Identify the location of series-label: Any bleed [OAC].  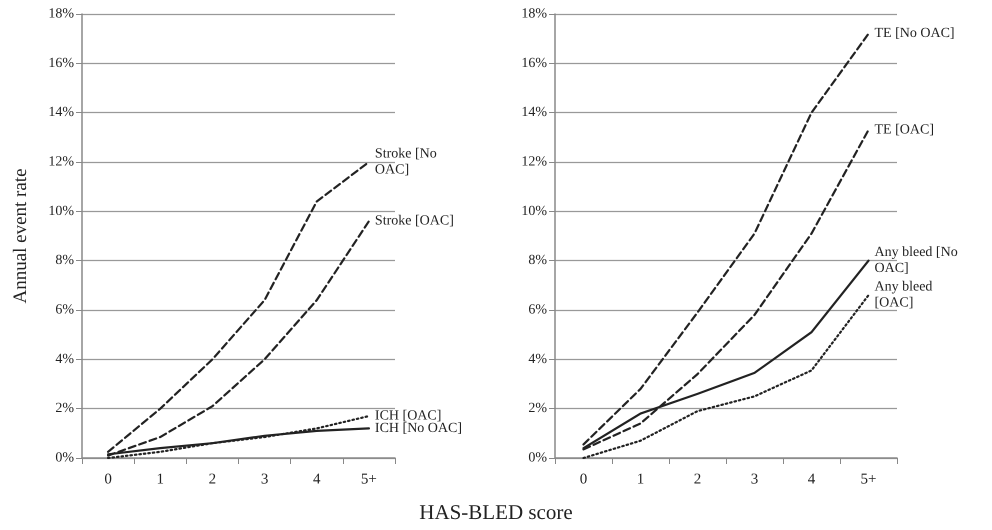
(905, 295).